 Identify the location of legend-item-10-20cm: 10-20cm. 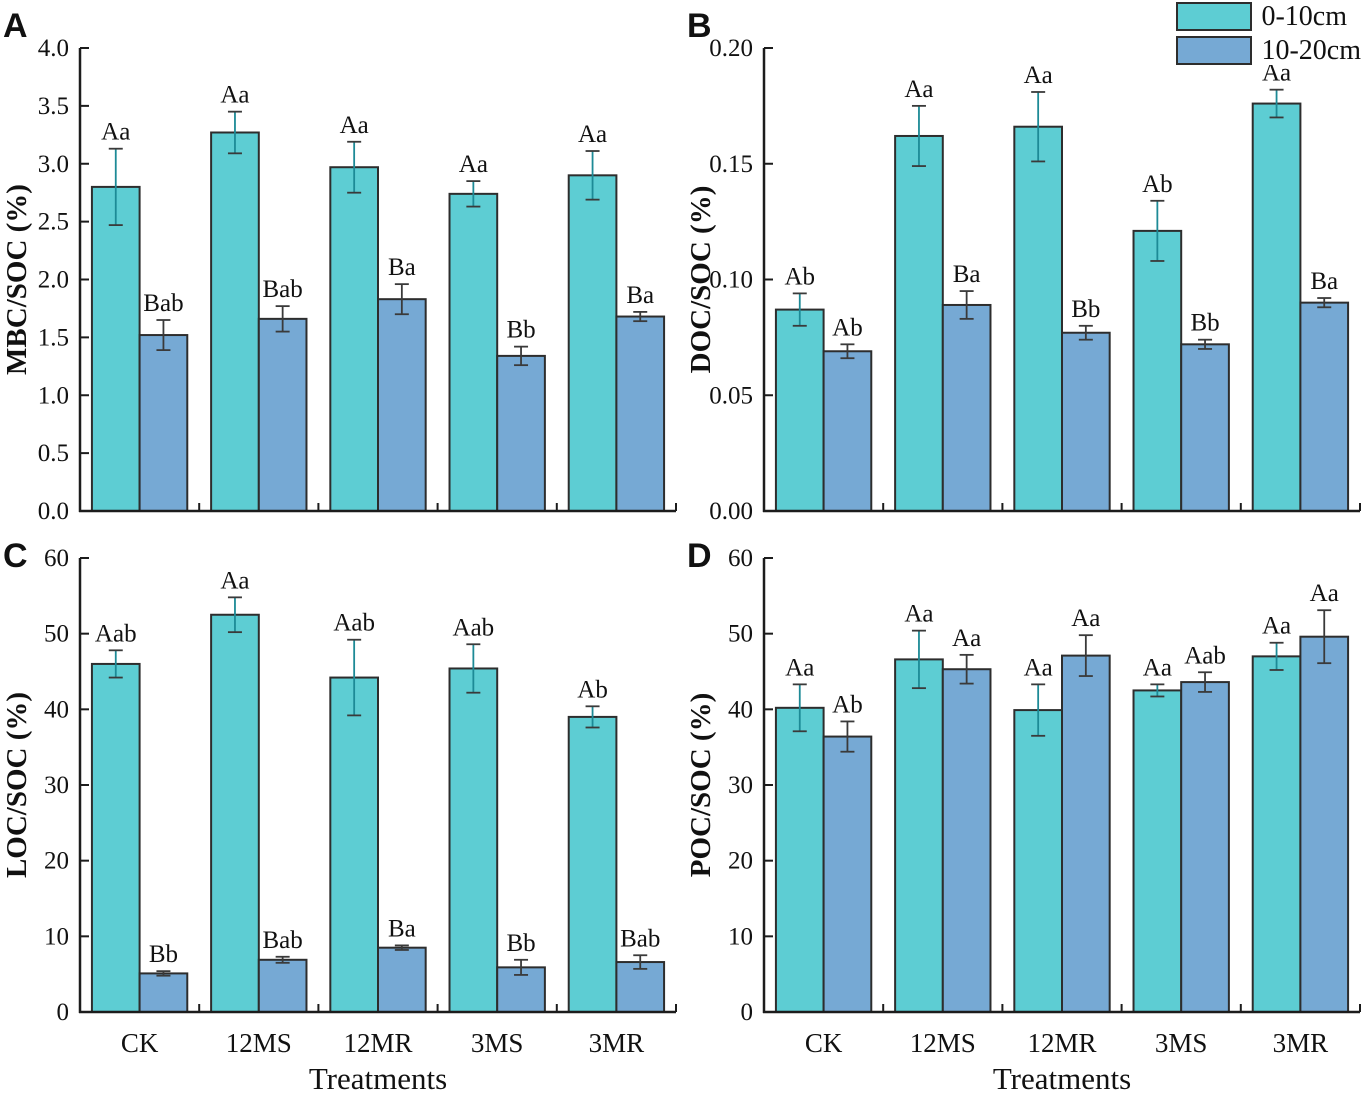
(1268, 50).